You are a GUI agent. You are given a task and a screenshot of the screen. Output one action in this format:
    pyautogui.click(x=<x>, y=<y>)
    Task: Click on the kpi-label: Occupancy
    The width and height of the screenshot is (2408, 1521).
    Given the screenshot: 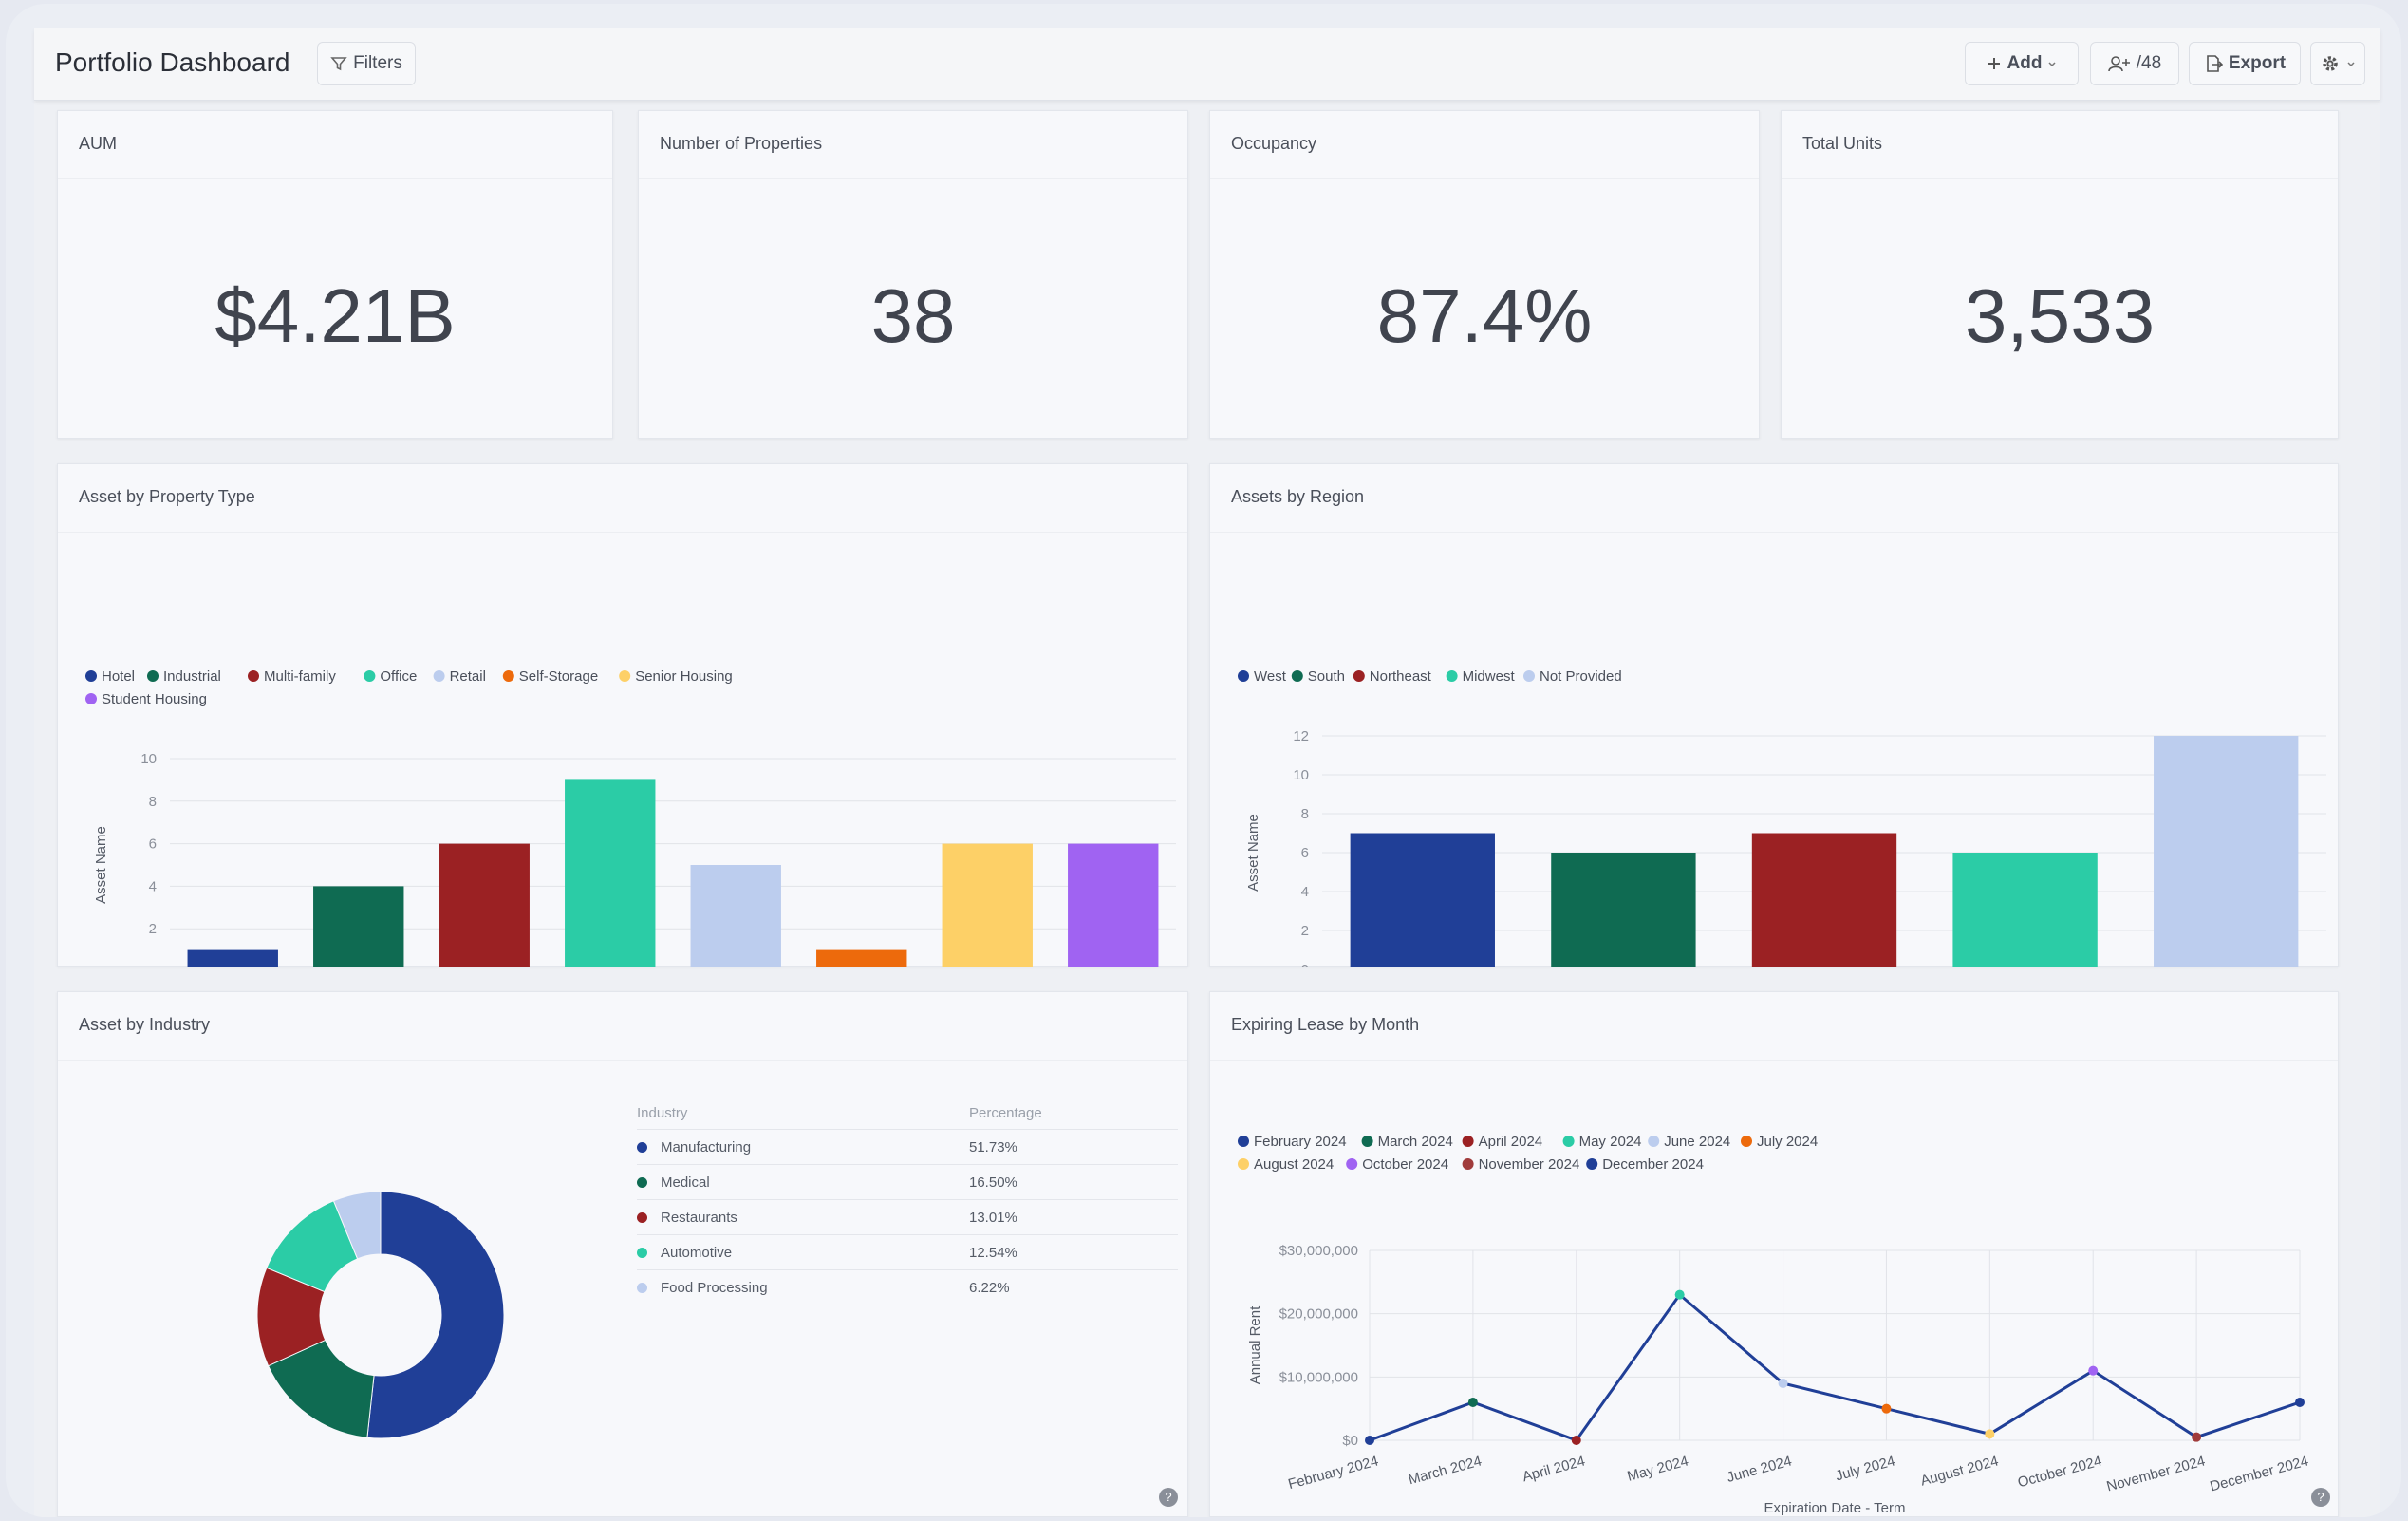 What is the action you would take?
    pyautogui.click(x=1274, y=143)
    